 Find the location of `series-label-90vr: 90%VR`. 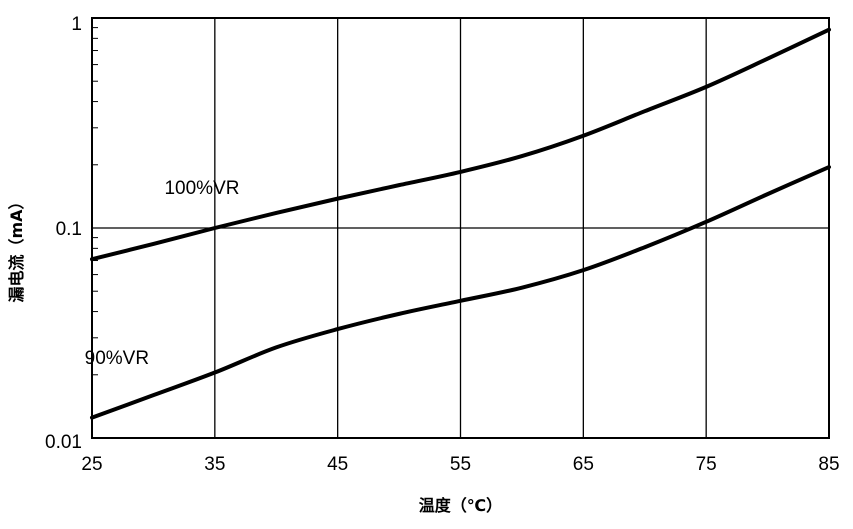

series-label-90vr: 90%VR is located at coordinates (117, 358).